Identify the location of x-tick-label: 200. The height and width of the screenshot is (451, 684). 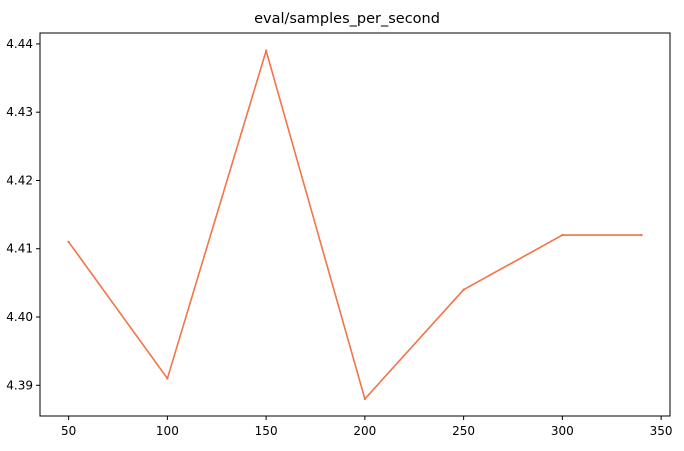
(364, 431).